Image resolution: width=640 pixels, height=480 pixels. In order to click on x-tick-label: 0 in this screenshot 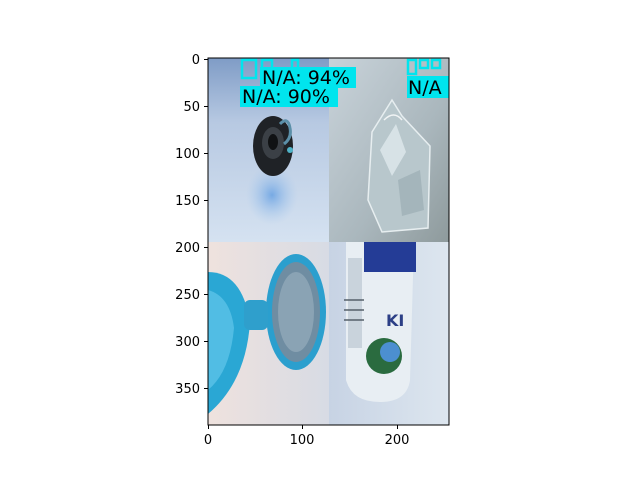, I will do `click(208, 440)`.